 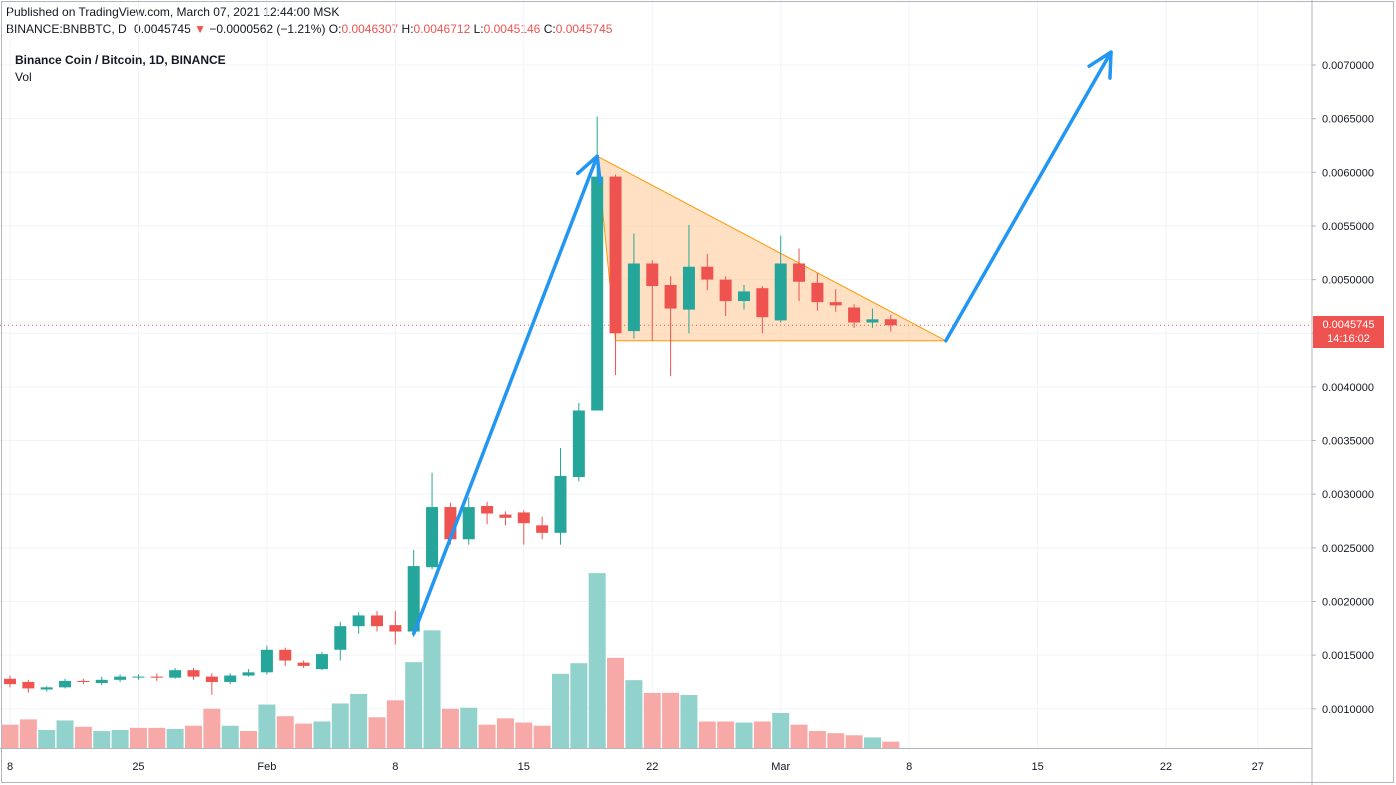 I want to click on arrow-target-head, so click(x=1100, y=65).